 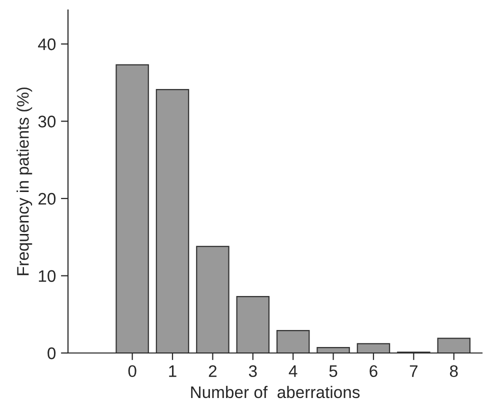 What do you see at coordinates (47, 44) in the screenshot?
I see `y-tick-label: 40` at bounding box center [47, 44].